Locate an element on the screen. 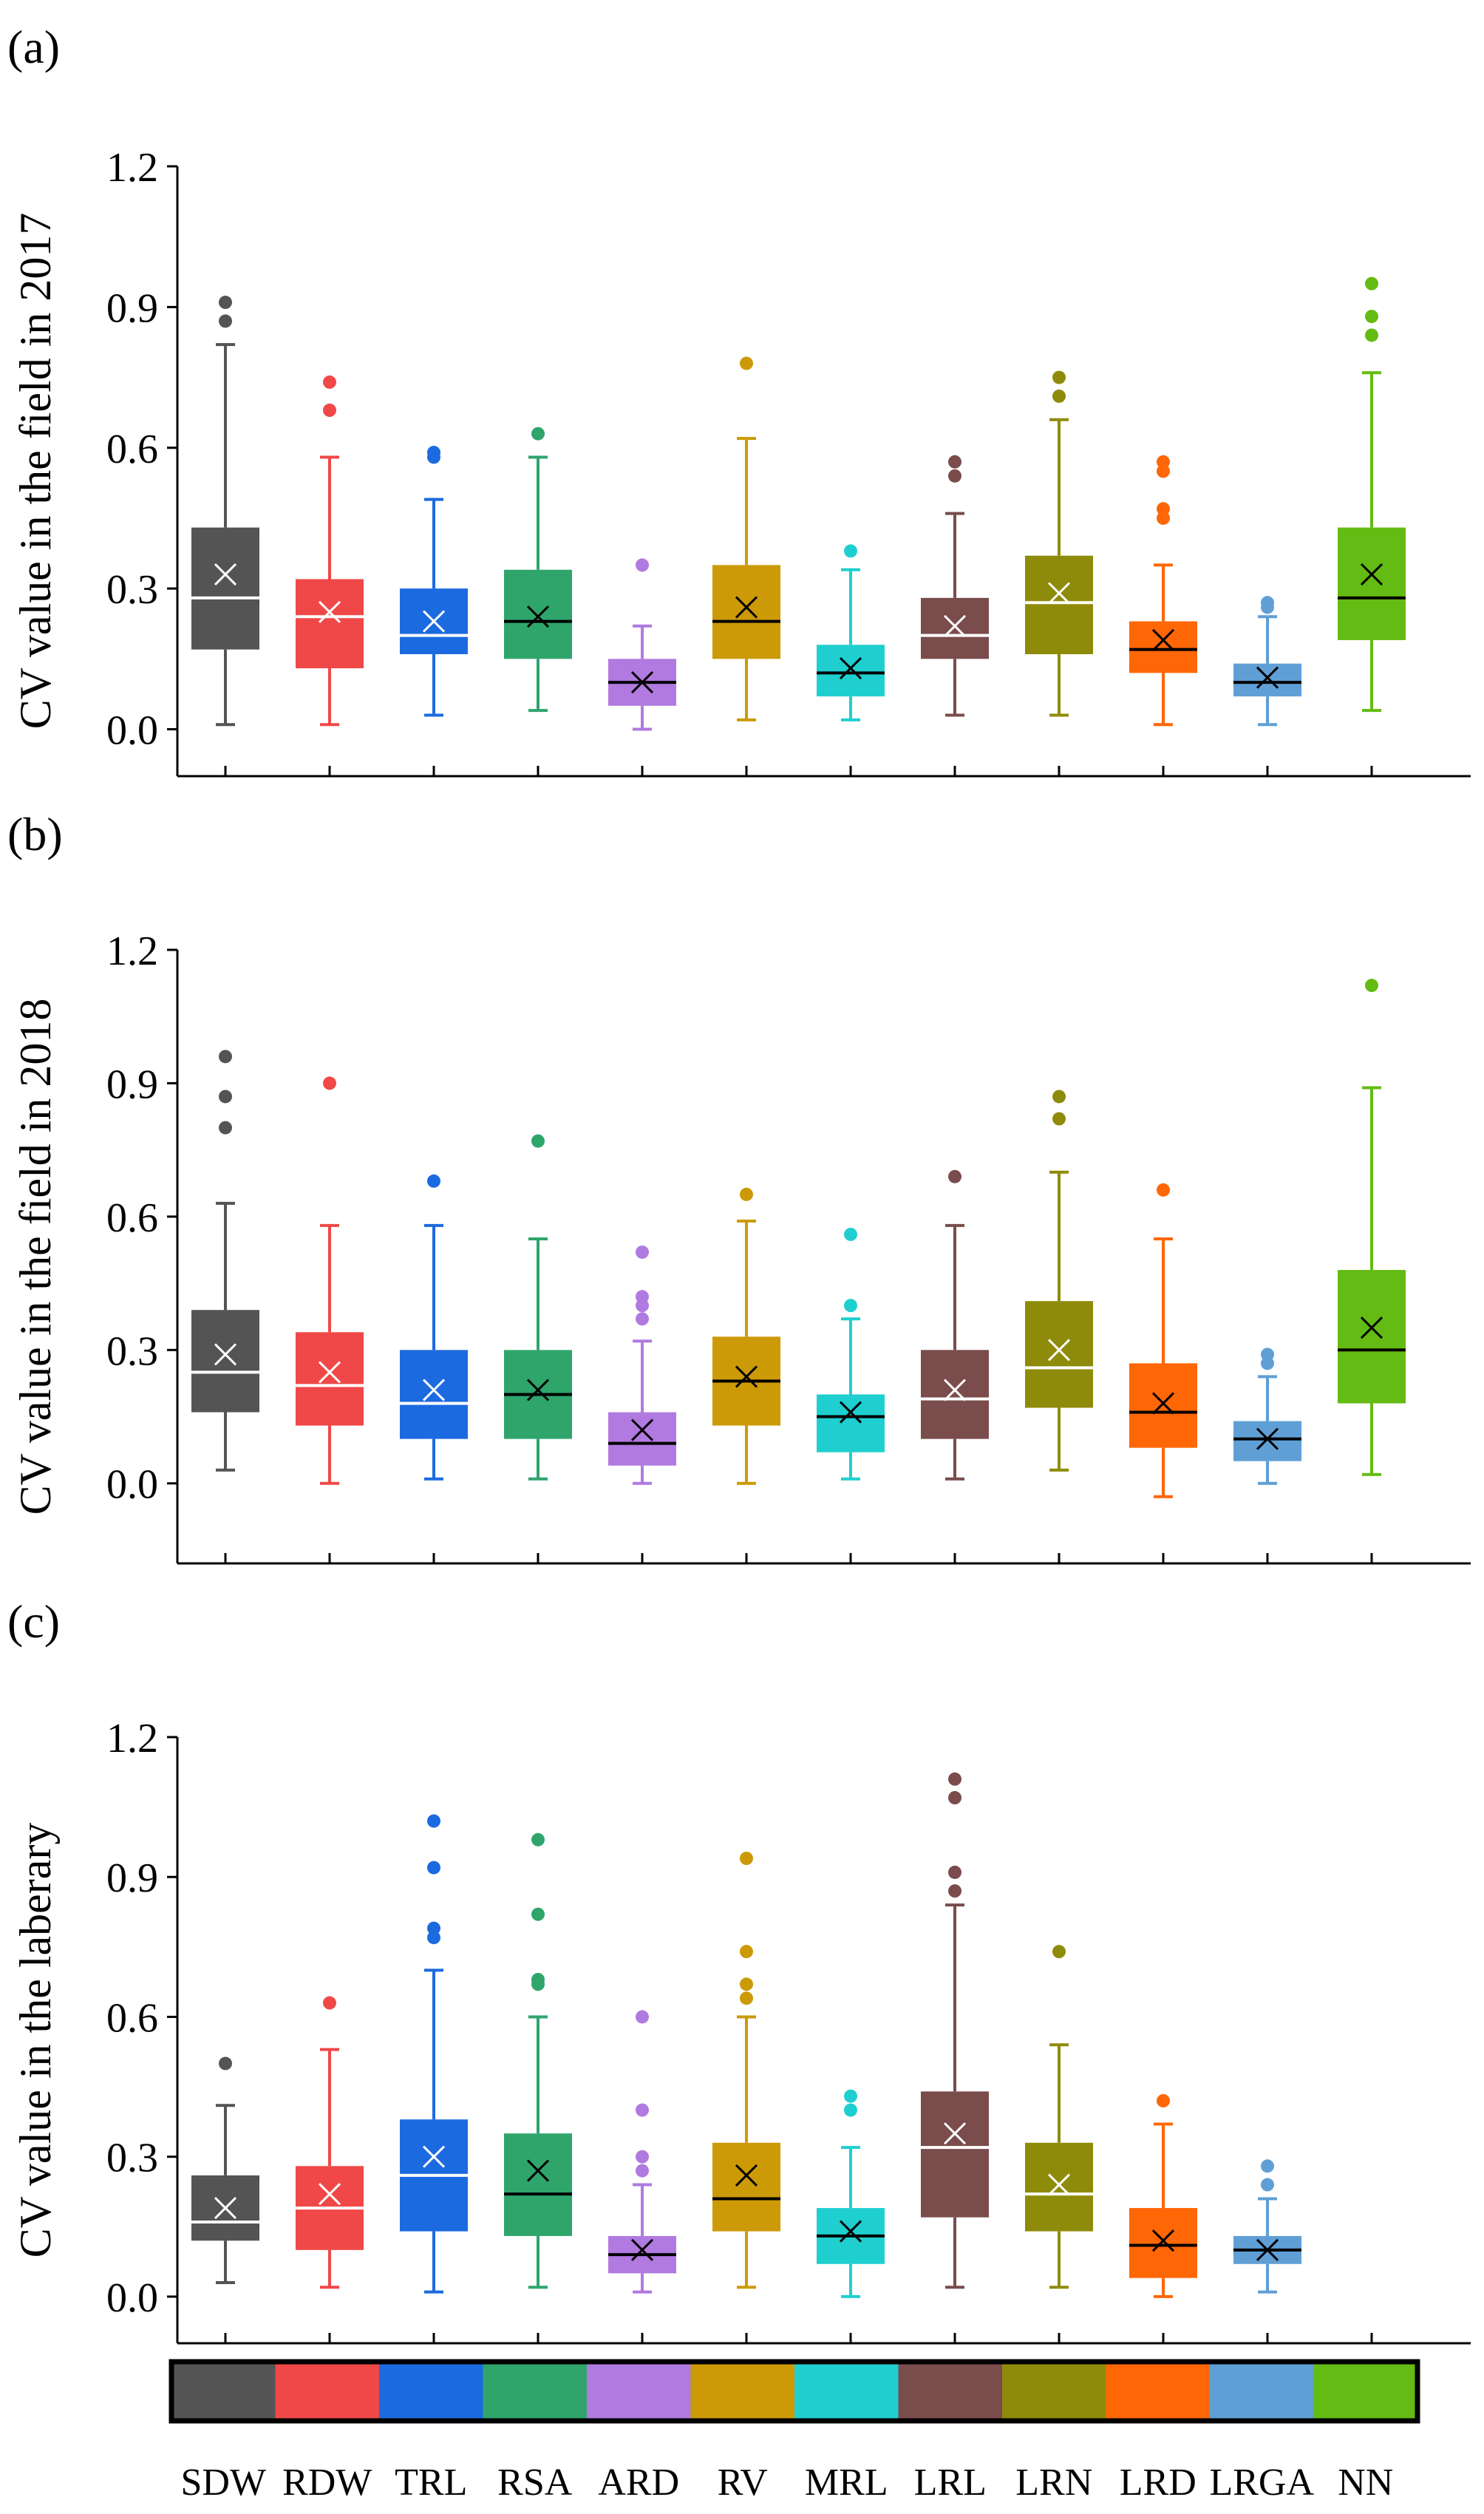 The image size is (1484, 2514). category-label-nn: NN is located at coordinates (1366, 2483).